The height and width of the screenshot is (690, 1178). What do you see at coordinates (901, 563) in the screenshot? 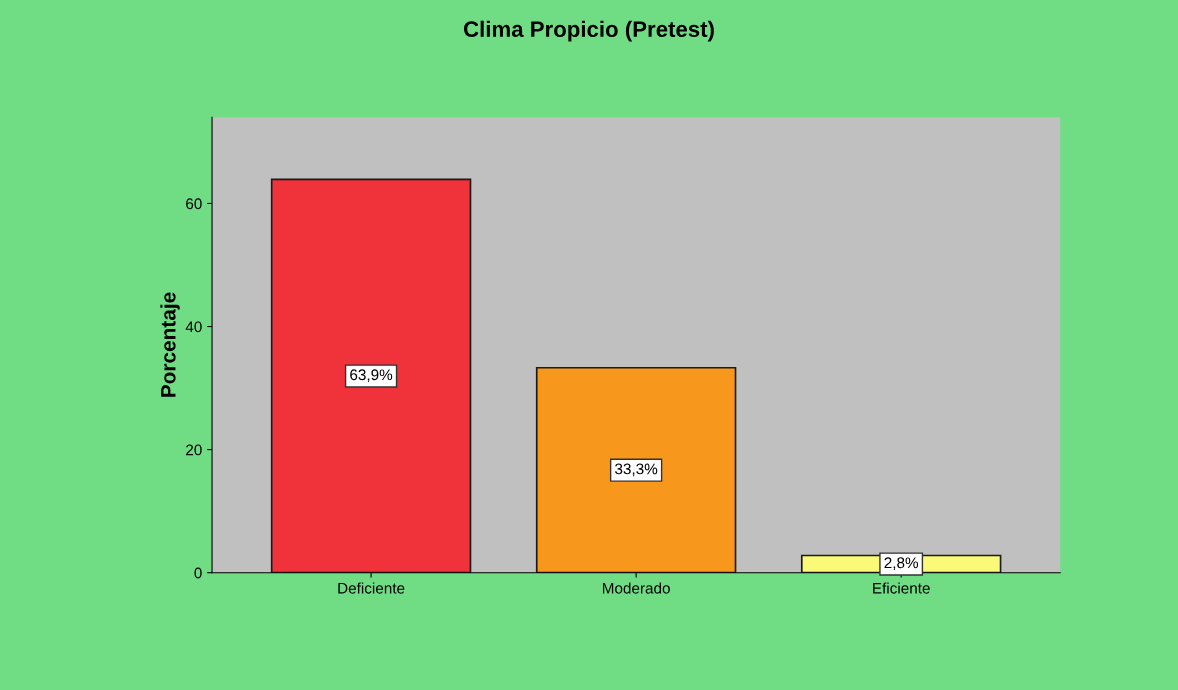
I see `data-label: 2,8%` at bounding box center [901, 563].